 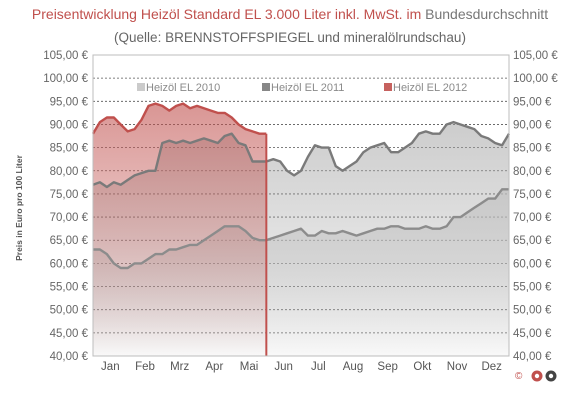 I want to click on y-tick-label-right: 100,00 €, so click(x=535, y=79).